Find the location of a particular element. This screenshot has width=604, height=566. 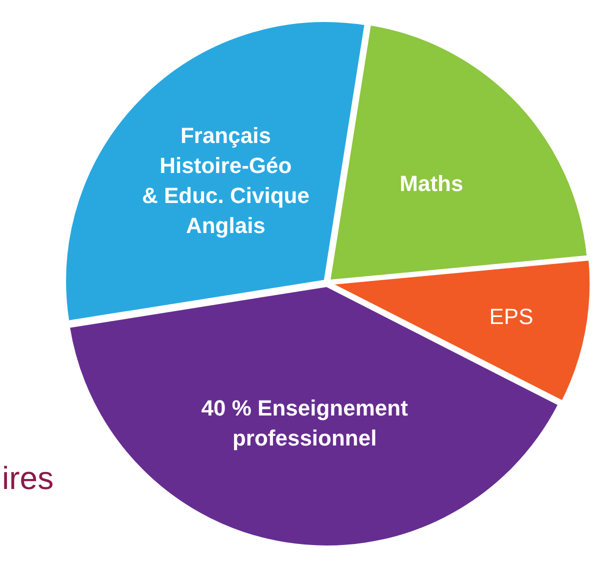

text: ires is located at coordinates (28, 478).